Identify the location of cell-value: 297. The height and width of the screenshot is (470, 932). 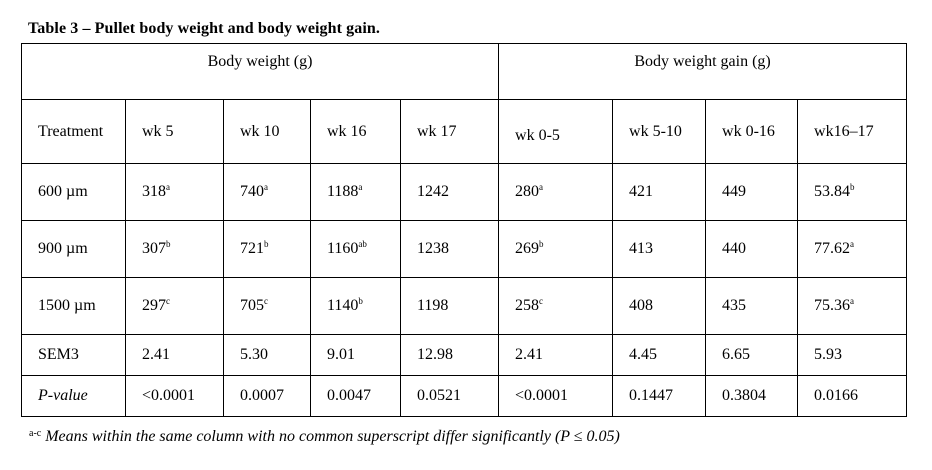
(154, 305).